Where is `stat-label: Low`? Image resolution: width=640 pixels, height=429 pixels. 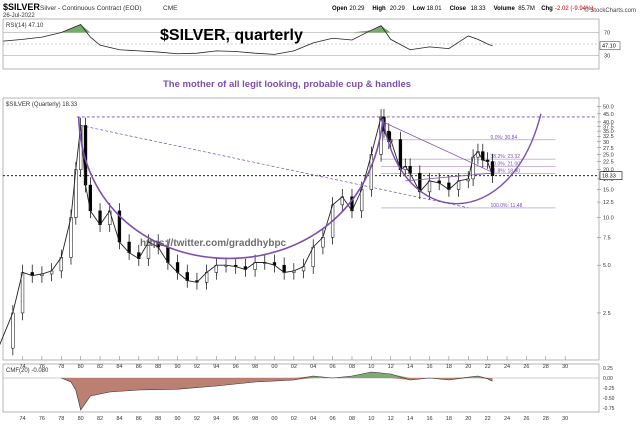 stat-label: Low is located at coordinates (419, 9).